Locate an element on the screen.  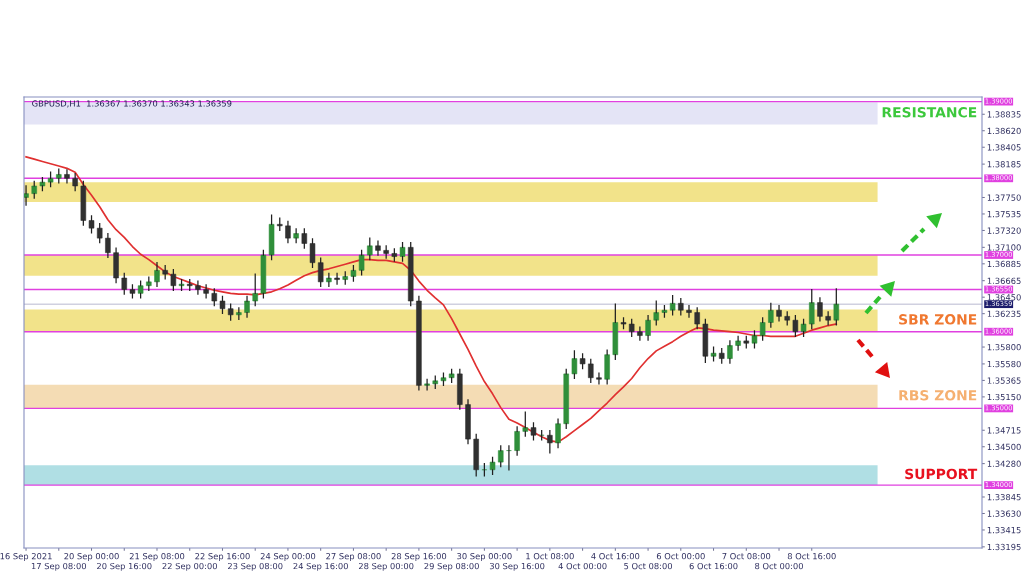
chart-title: GBPUSD,H1 1.36367 1.36370 1.36343 1.36359 is located at coordinates (132, 104).